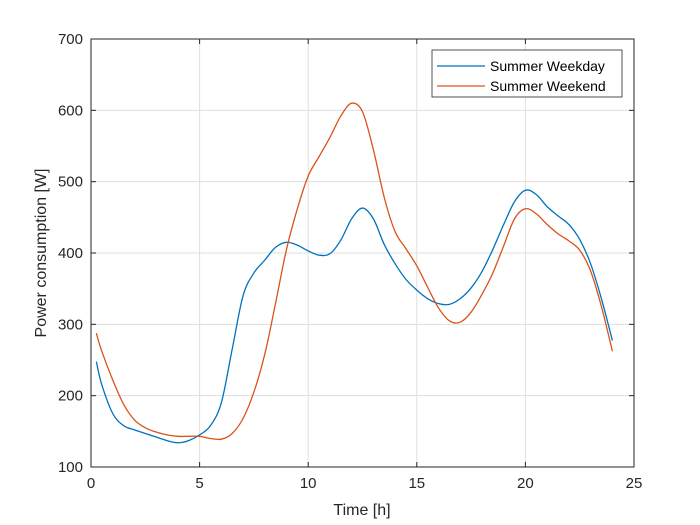 Image resolution: width=700 pixels, height=525 pixels. What do you see at coordinates (70, 110) in the screenshot?
I see `y-tick-label: 600` at bounding box center [70, 110].